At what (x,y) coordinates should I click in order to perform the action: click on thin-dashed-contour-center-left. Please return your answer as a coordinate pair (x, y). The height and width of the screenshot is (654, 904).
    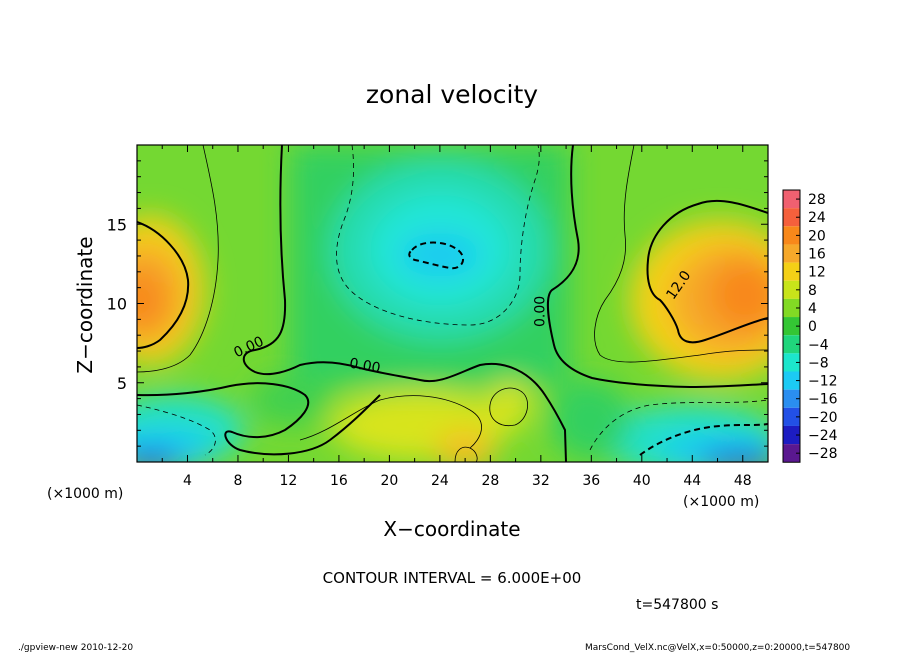
    Looking at the image, I should click on (438, 235).